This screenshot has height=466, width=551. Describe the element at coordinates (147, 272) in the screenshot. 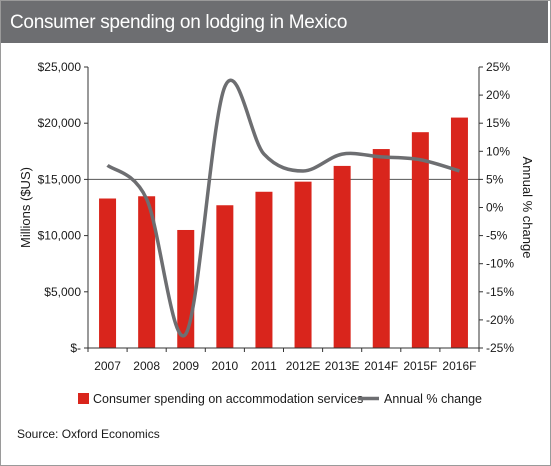

I see `bar-2008` at that location.